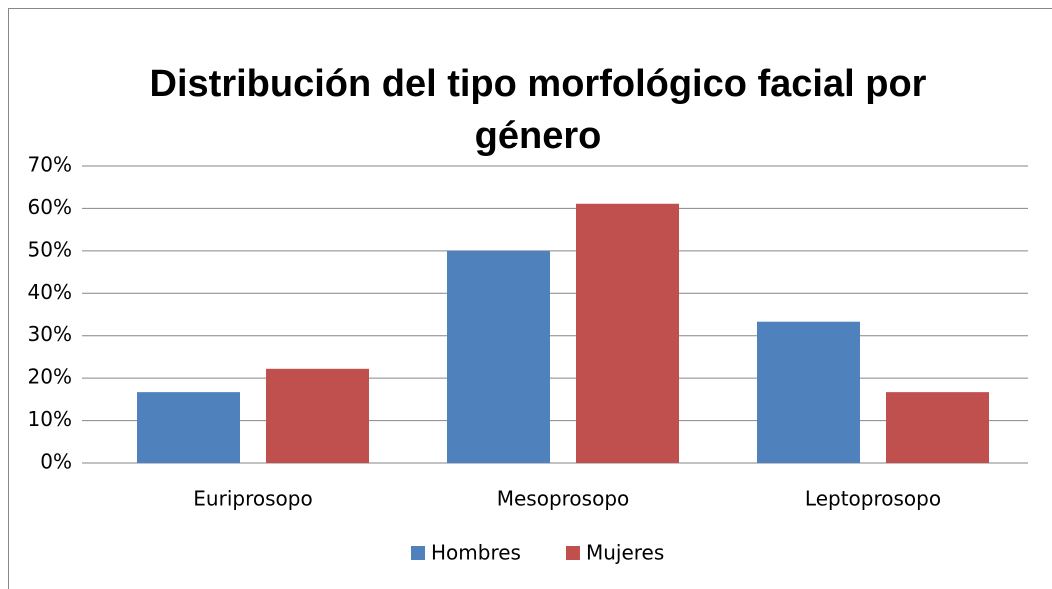  Describe the element at coordinates (50, 419) in the screenshot. I see `y-tick-label: 10%` at that location.